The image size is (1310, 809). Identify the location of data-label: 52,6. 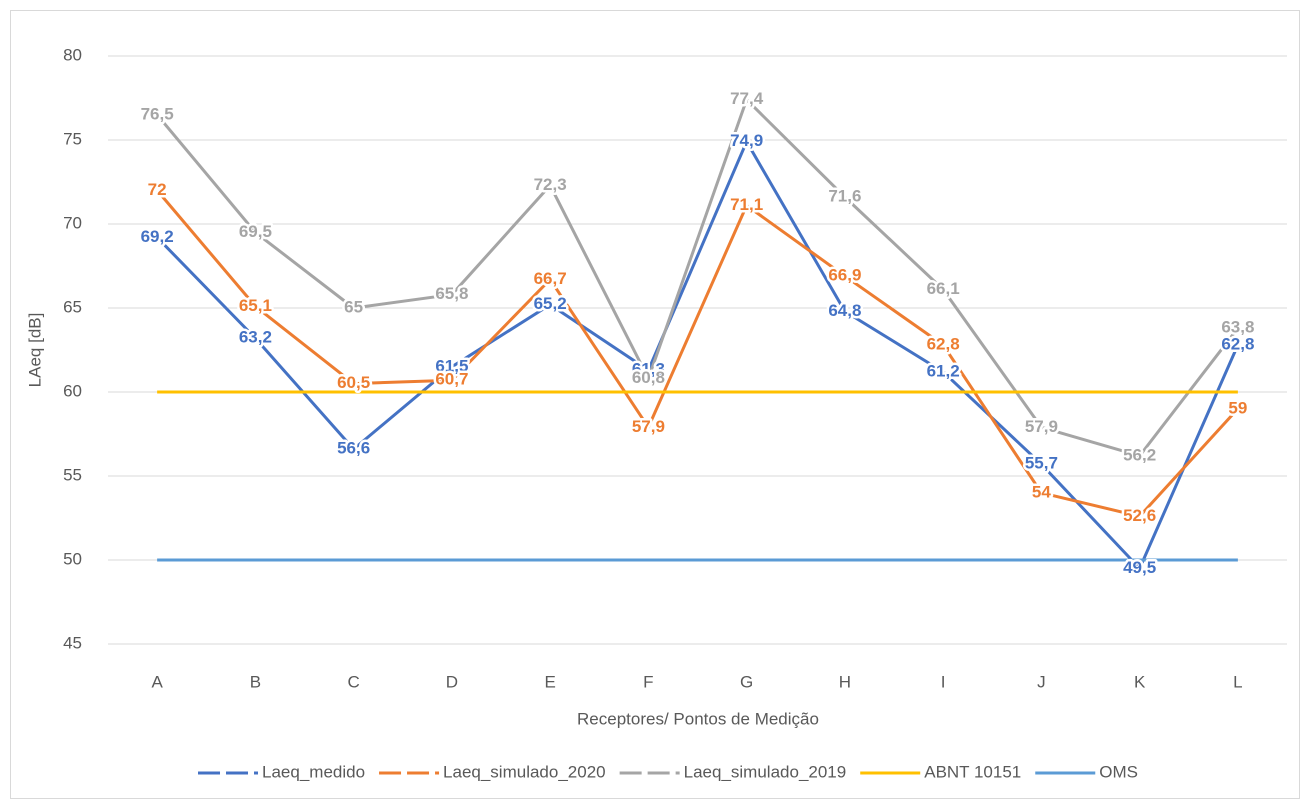
(1139, 515).